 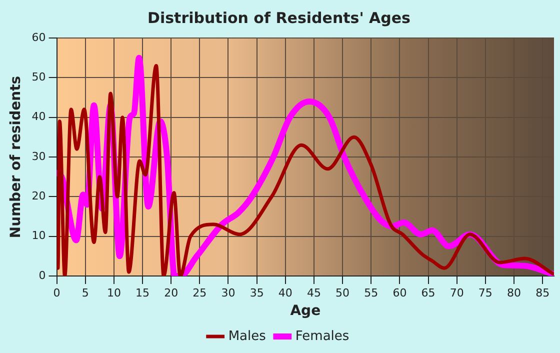 I want to click on y-tick-label: 30, so click(x=39, y=156).